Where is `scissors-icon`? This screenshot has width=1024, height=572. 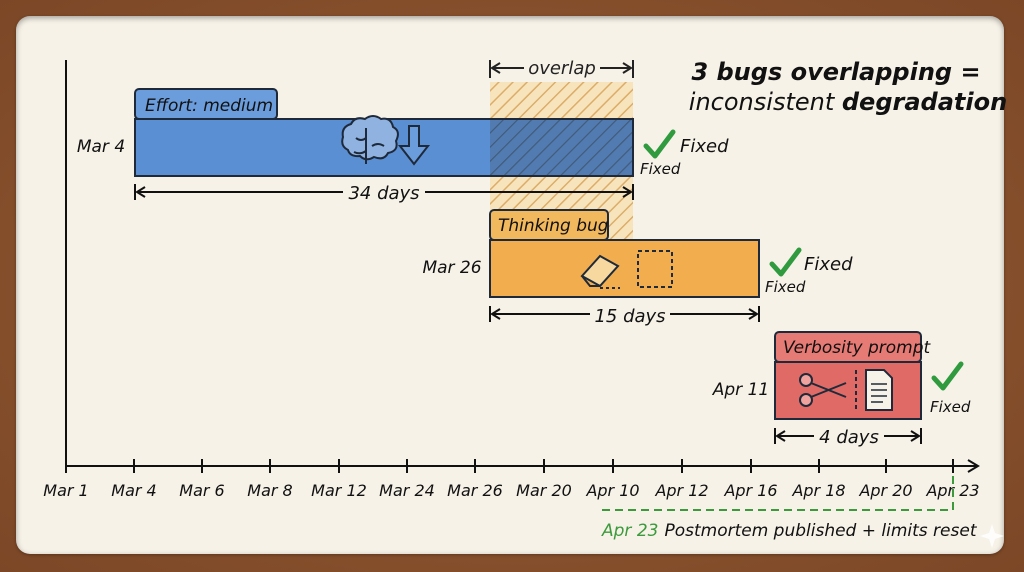
scissors-icon is located at coordinates (823, 390).